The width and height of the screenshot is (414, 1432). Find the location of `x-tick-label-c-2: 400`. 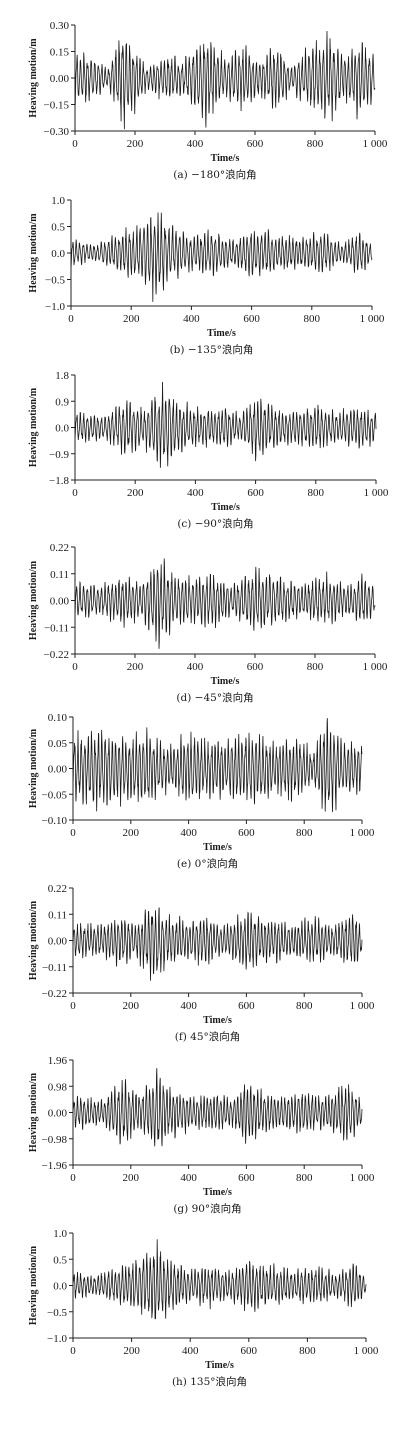

x-tick-label-c-2: 400 is located at coordinates (195, 493).